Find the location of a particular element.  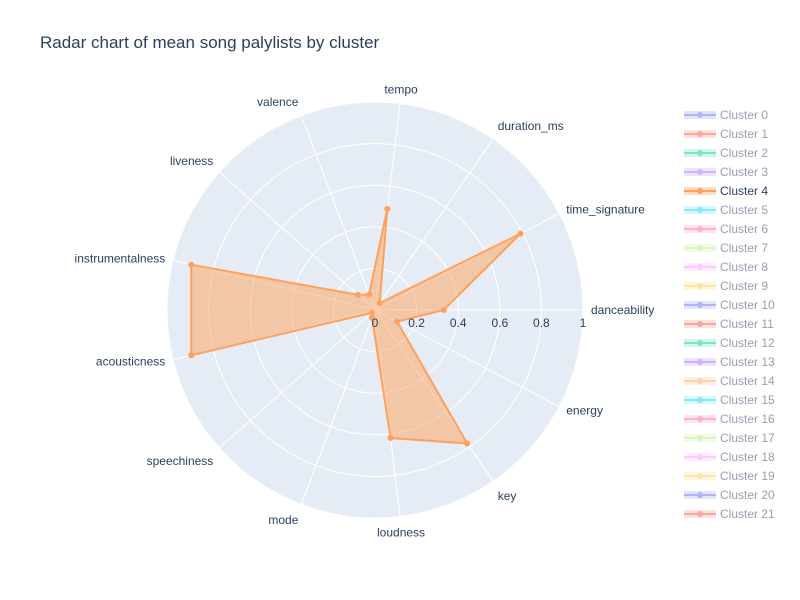

legend-label: Cluster 15 is located at coordinates (747, 399).